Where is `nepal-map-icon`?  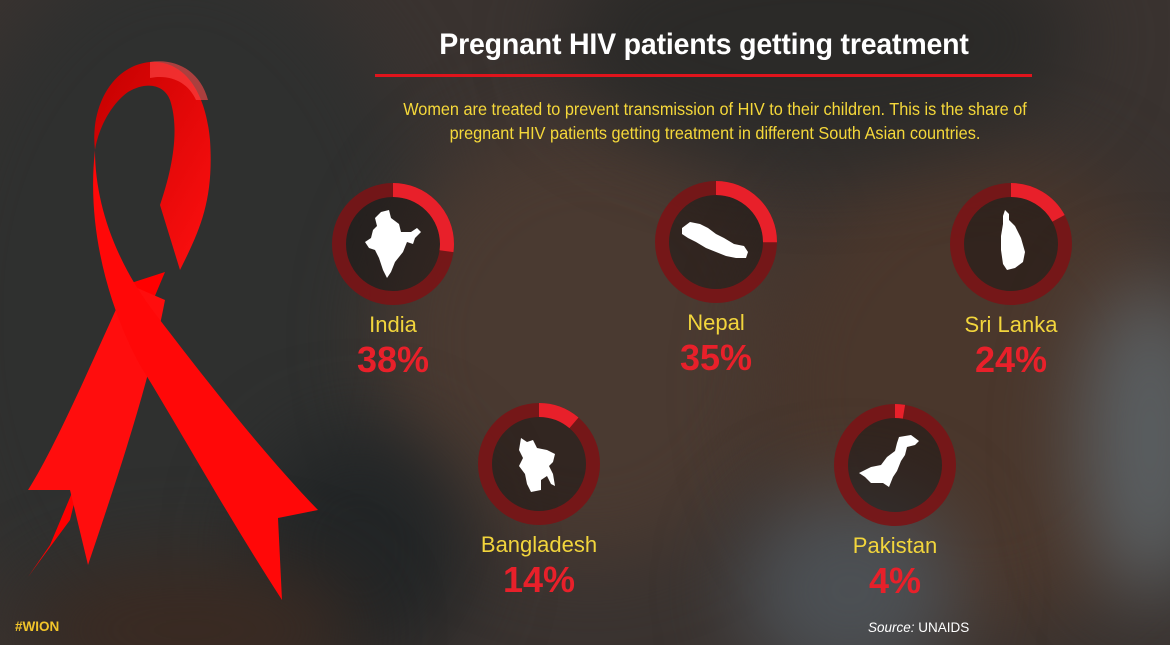
nepal-map-icon is located at coordinates (715, 240).